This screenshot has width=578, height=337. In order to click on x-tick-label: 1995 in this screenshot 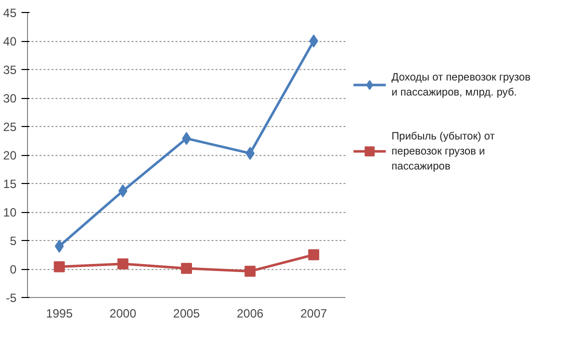, I will do `click(59, 313)`.